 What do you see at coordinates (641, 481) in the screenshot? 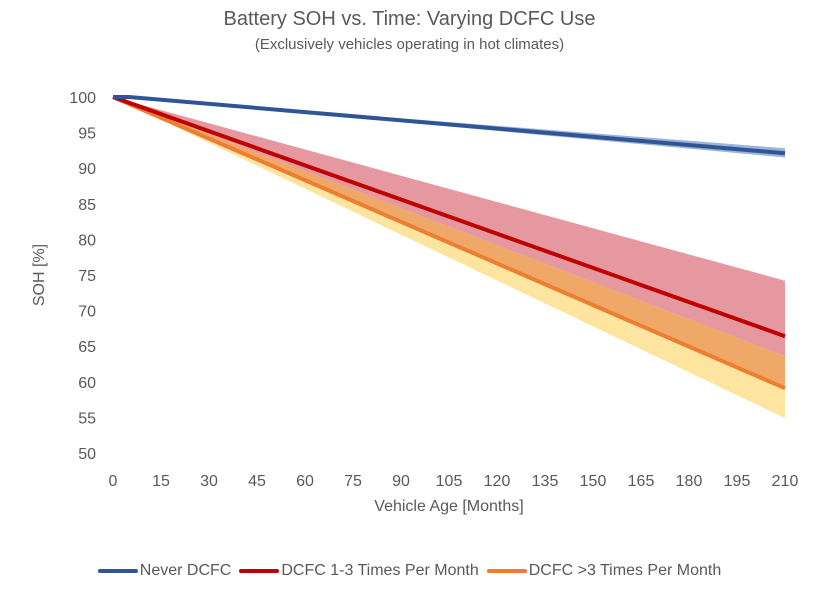
I see `x-tick-label: 165` at bounding box center [641, 481].